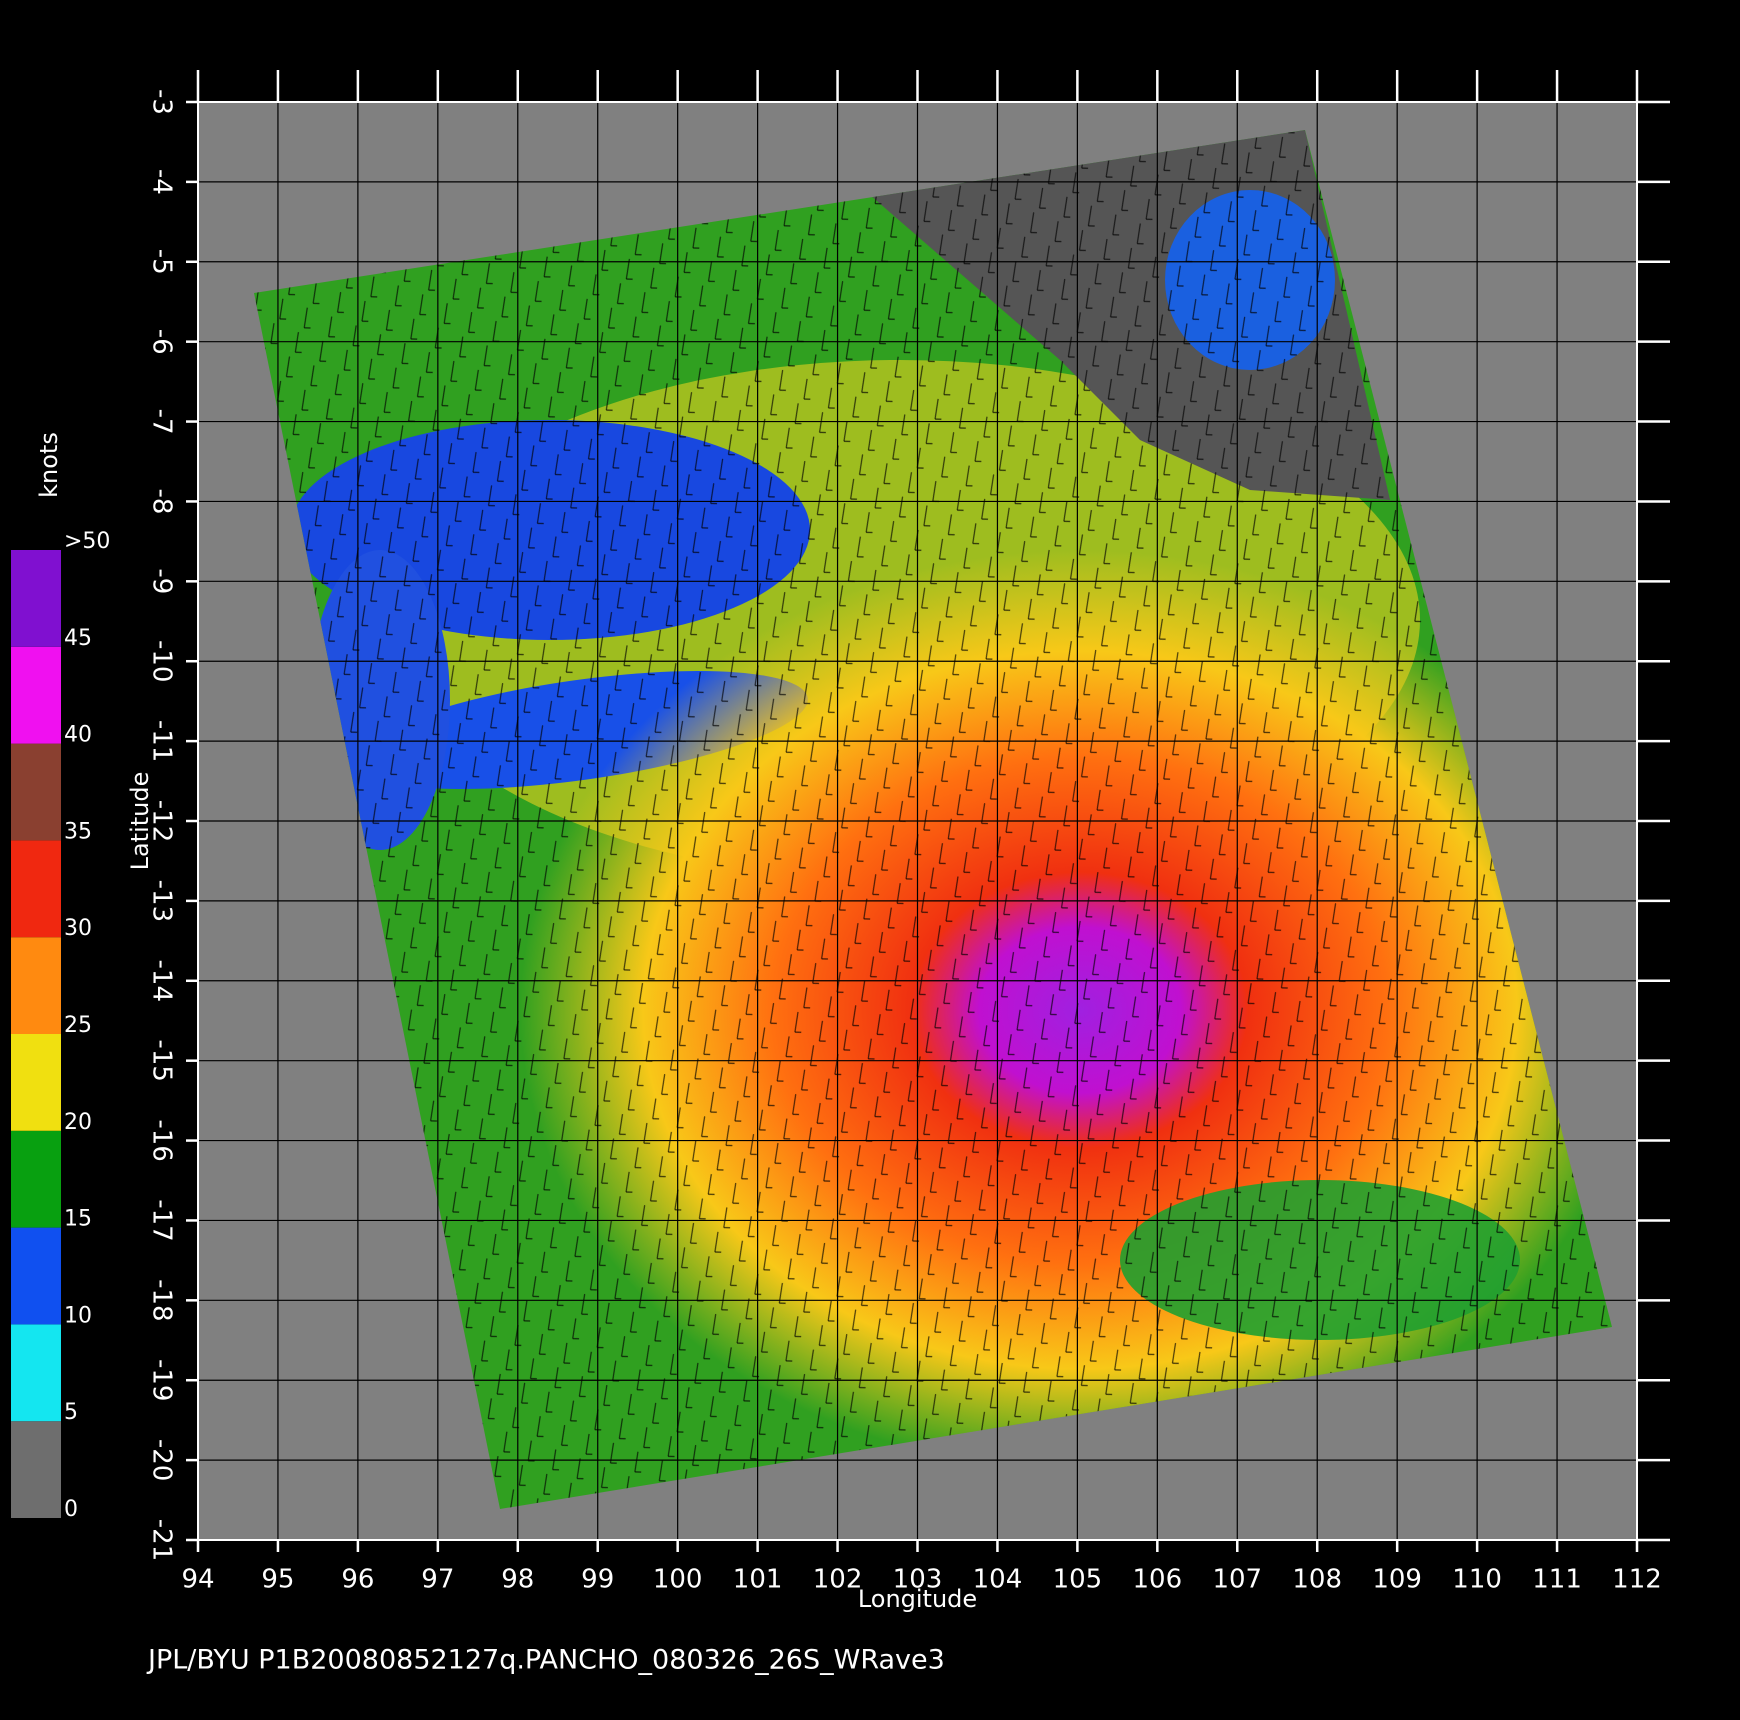 The image size is (1740, 1720). Describe the element at coordinates (1078, 1580) in the screenshot. I see `x-tick-label: 105` at that location.